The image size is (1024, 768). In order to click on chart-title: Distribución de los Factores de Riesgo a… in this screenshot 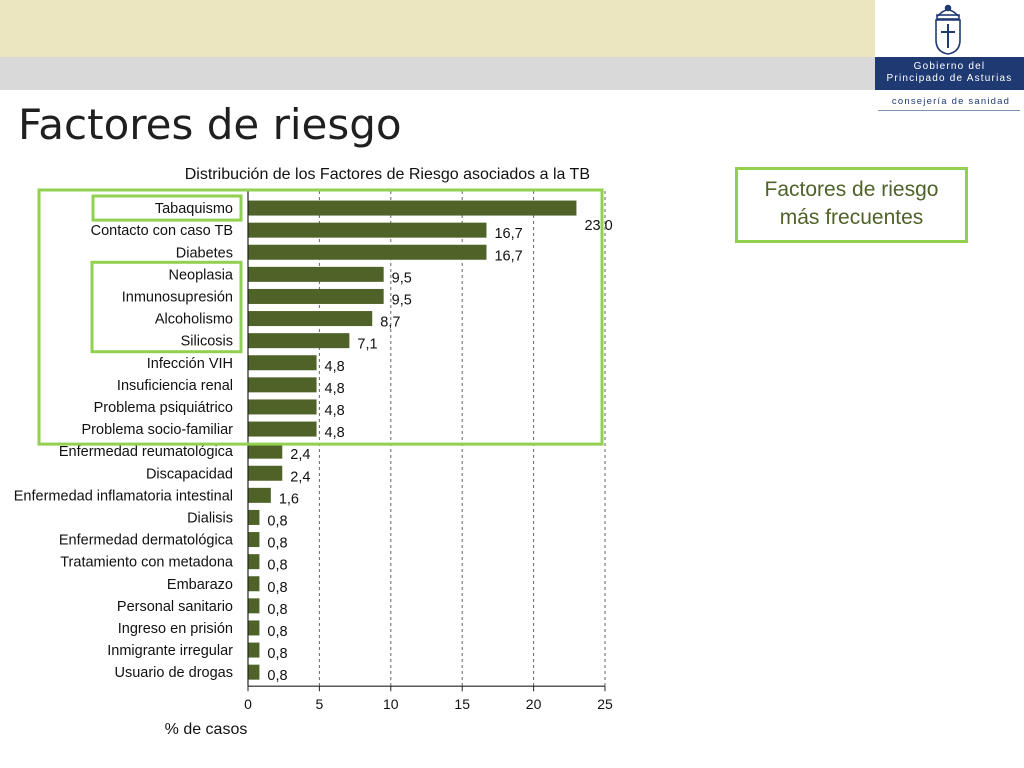, I will do `click(387, 174)`.